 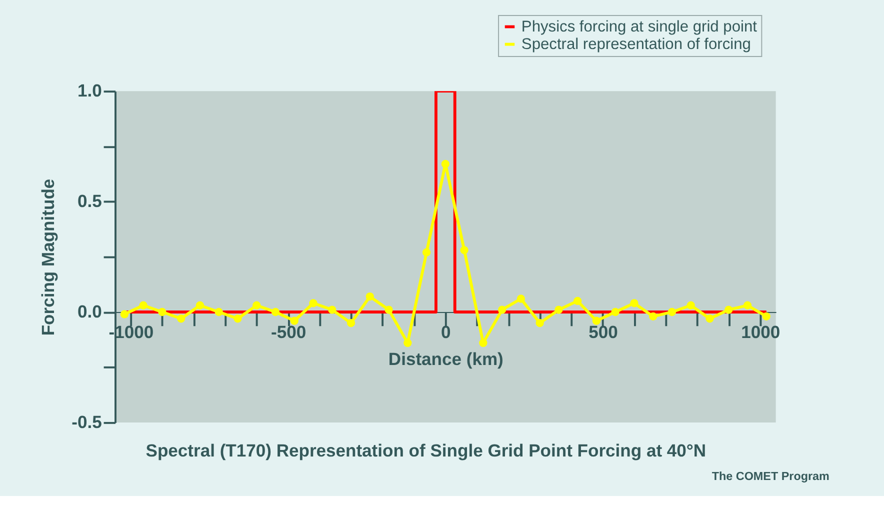 I want to click on y-tick-label: 1.0, so click(x=89, y=90).